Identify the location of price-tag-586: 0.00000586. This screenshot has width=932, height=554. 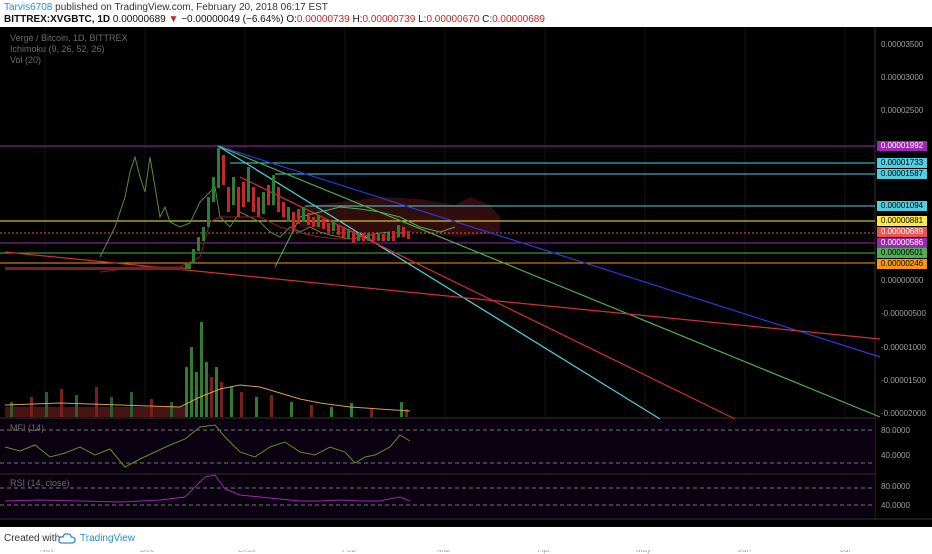
(902, 243).